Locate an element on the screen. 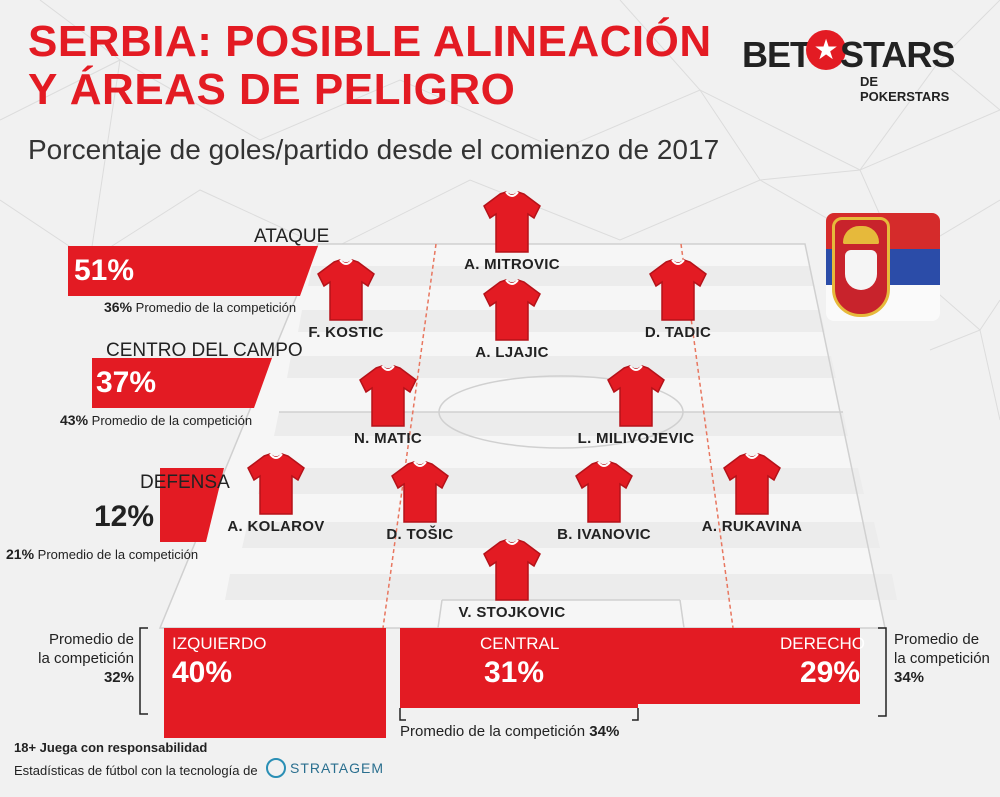 The image size is (1000, 797). attack-avg: 36% Promedio de la competición is located at coordinates (200, 307).